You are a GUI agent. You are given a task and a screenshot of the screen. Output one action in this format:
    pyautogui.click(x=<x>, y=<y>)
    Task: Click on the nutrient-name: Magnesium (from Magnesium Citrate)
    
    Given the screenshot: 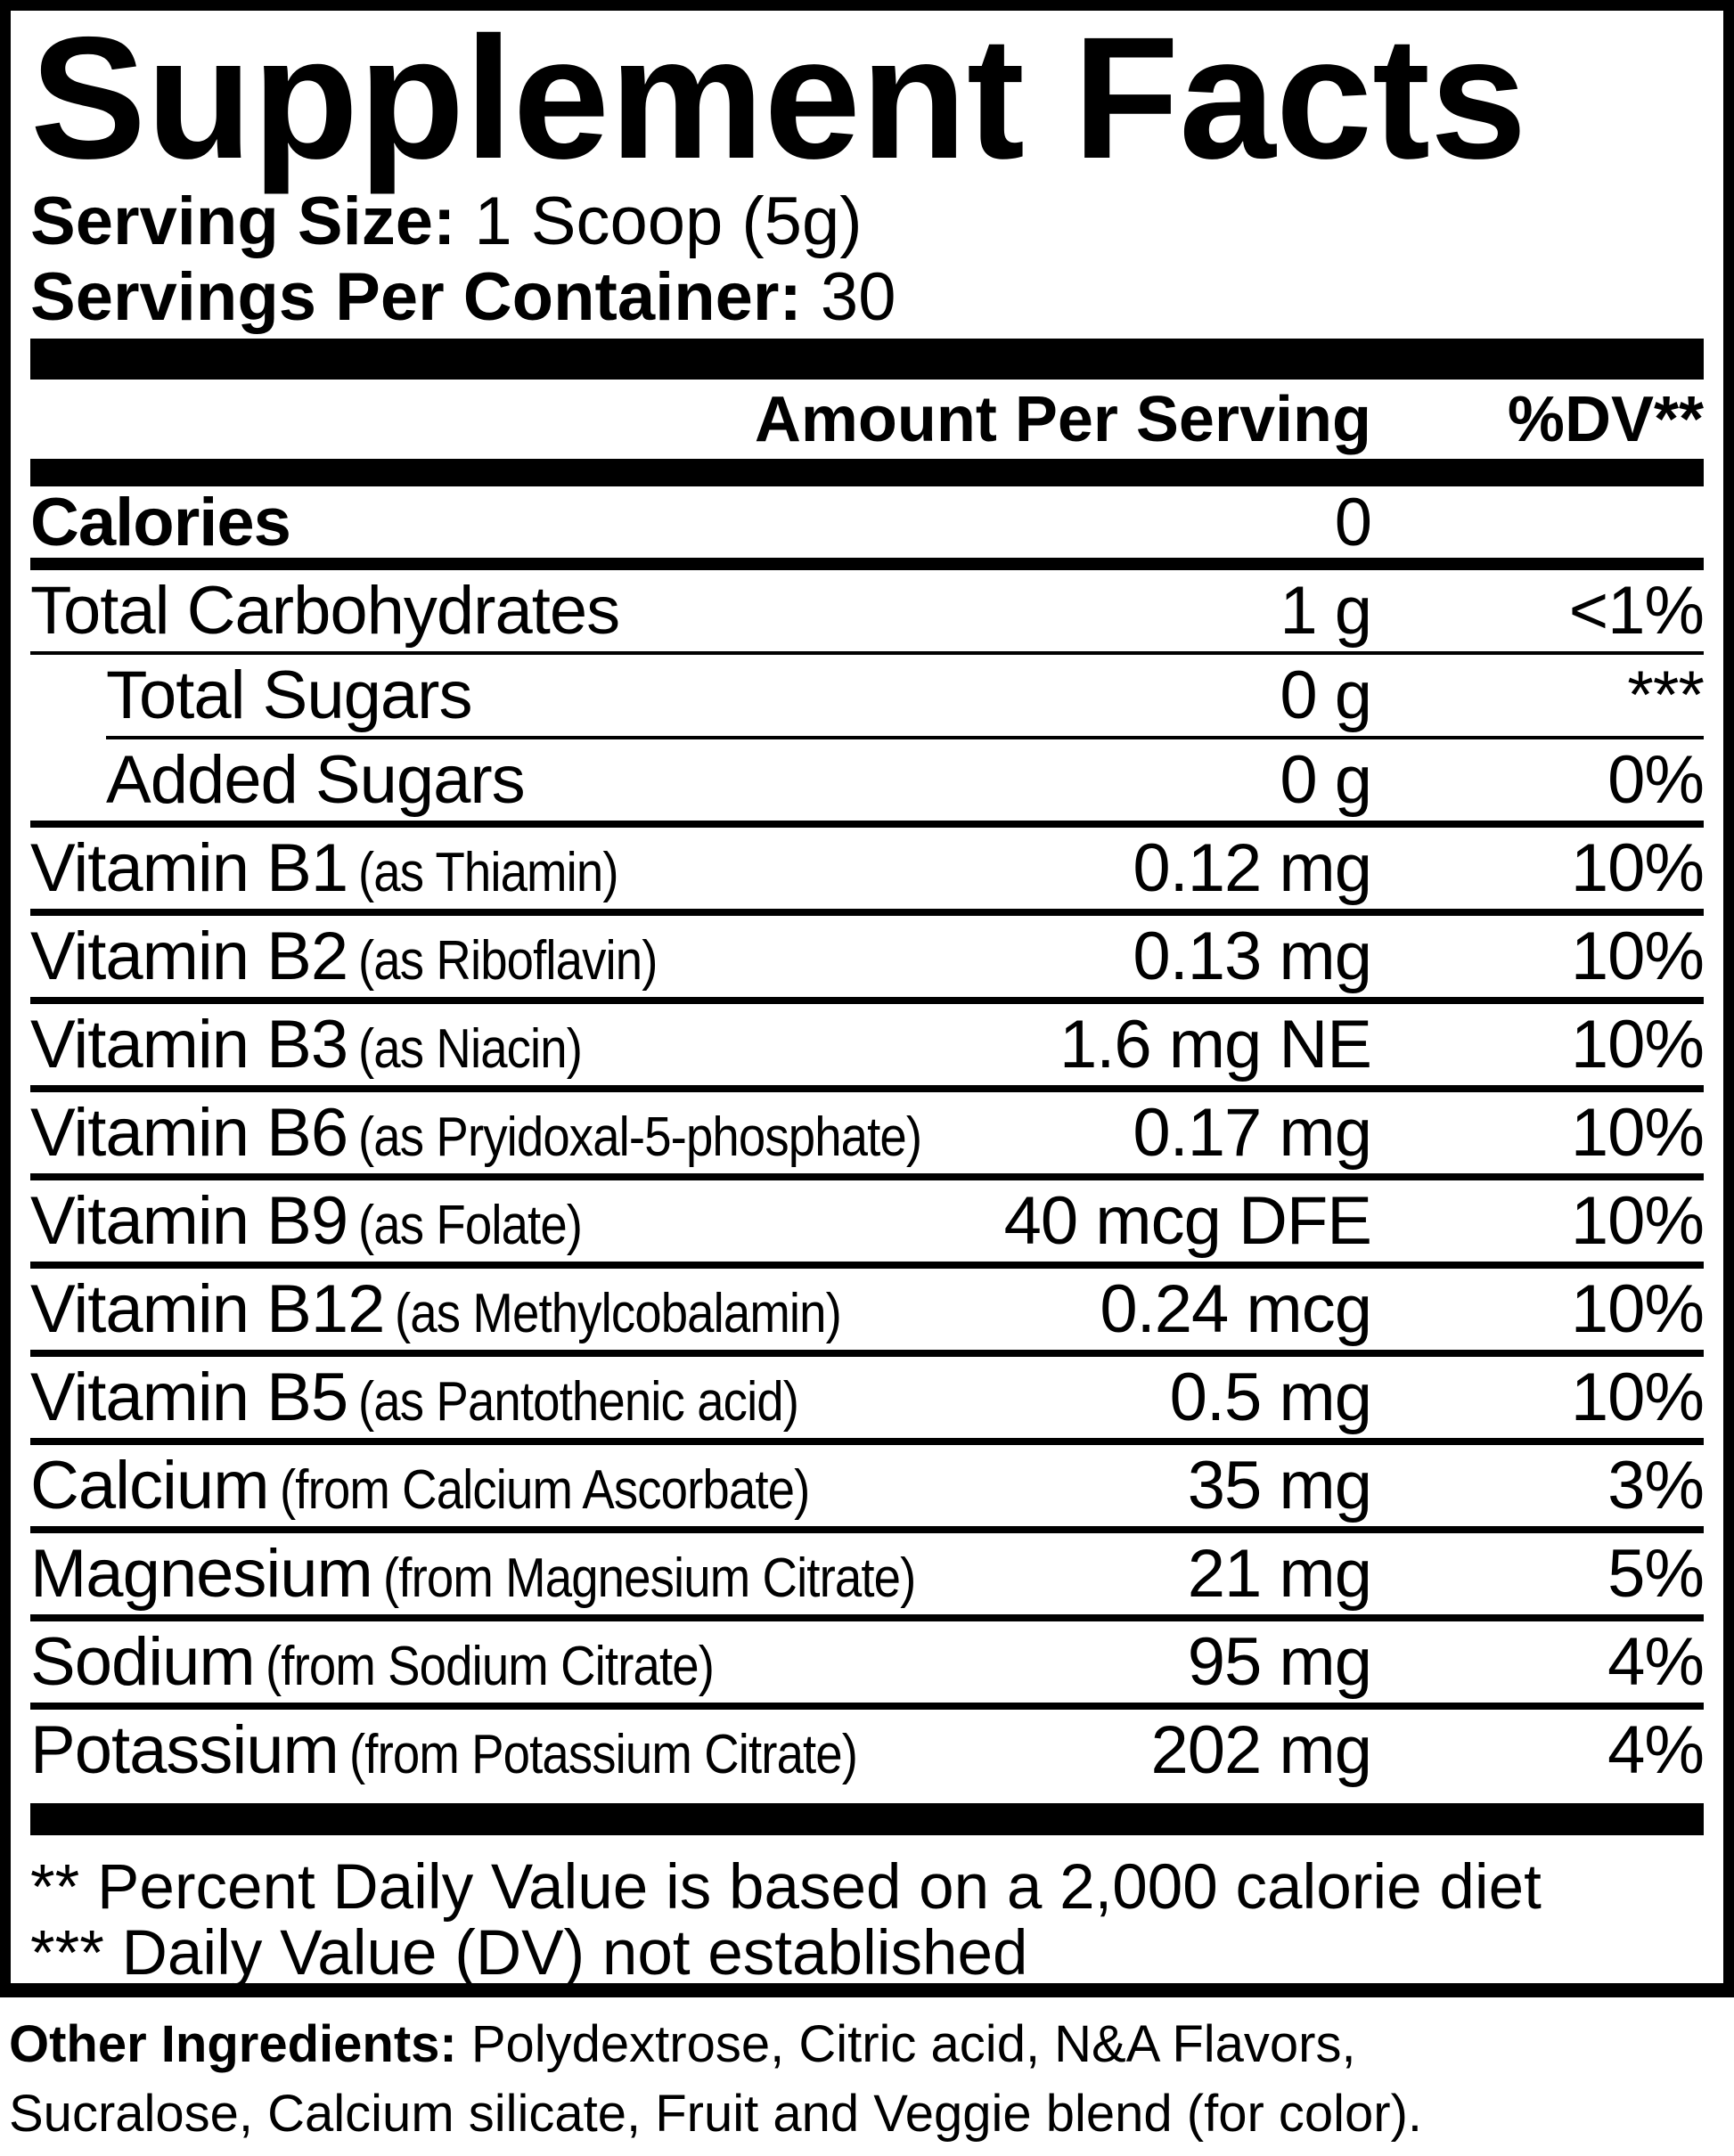 What is the action you would take?
    pyautogui.click(x=609, y=1574)
    